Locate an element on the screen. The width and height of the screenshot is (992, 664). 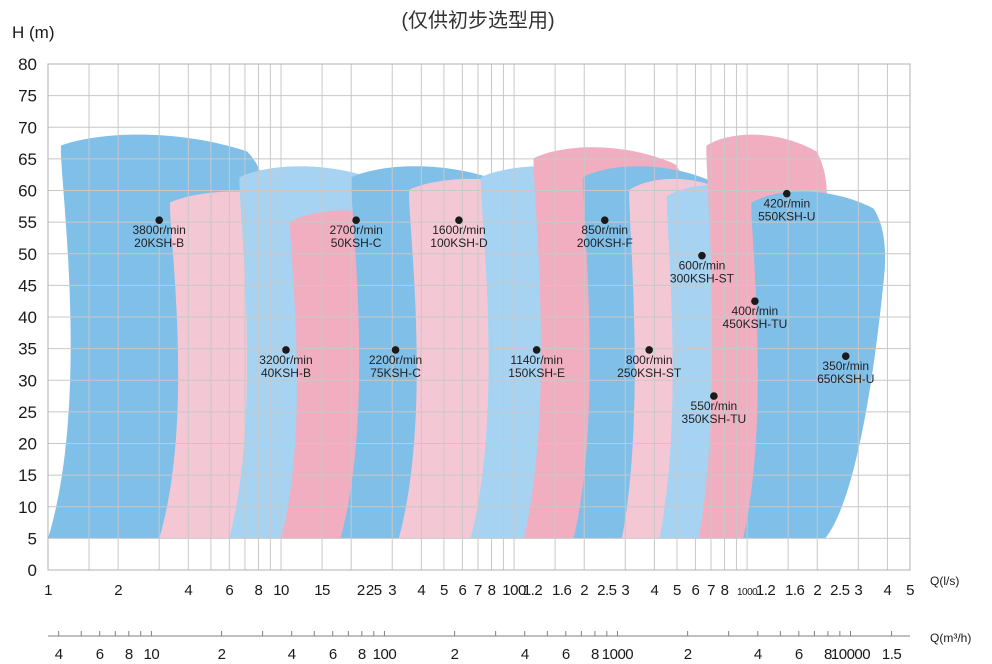
pump-speed-label-11: 420r/min is located at coordinates (786, 204).